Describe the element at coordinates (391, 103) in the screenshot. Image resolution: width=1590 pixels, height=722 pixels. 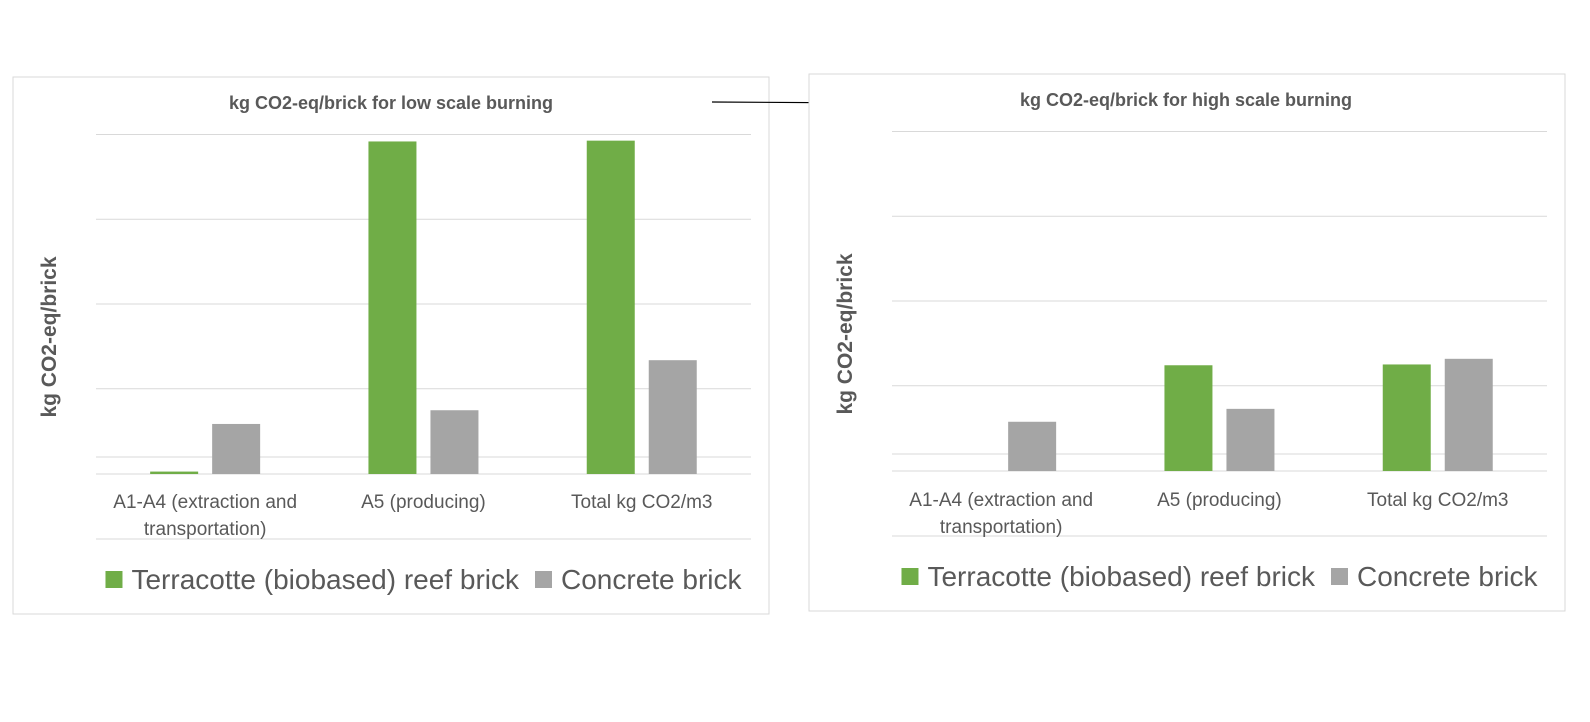
I see `chart-title: kg CO2-eq/brick for low scale burning` at that location.